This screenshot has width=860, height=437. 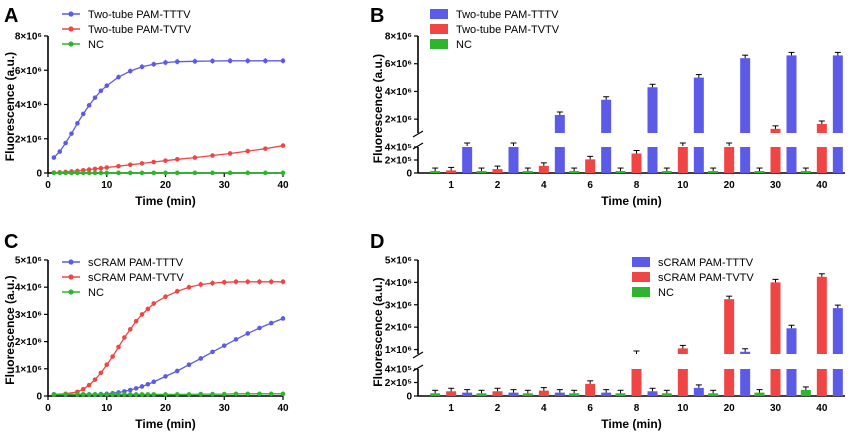 I want to click on series-green, so click(x=168, y=173).